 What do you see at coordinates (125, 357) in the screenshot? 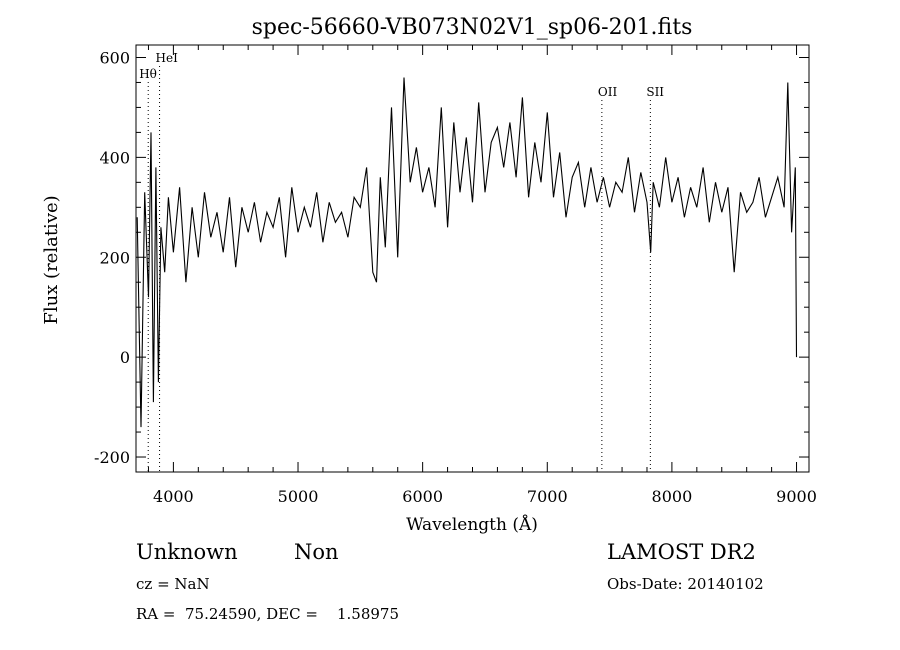
I see `y-tick-label: 0` at bounding box center [125, 357].